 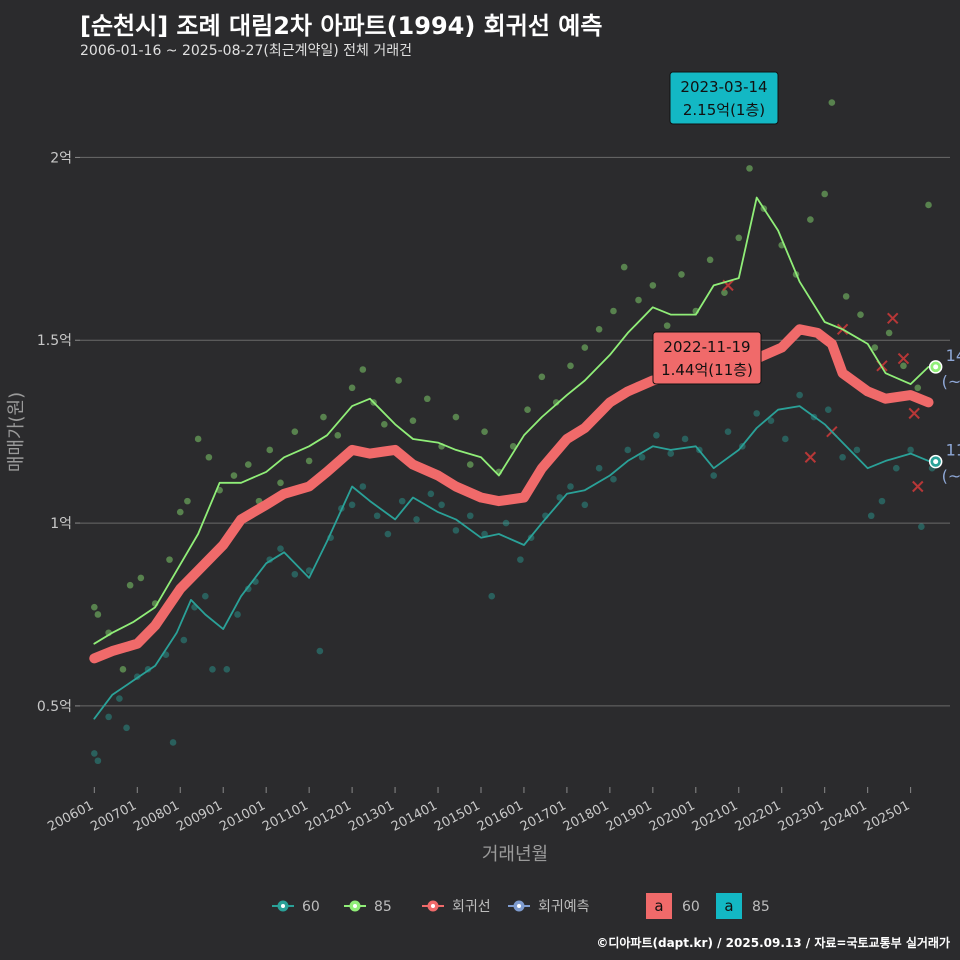 What do you see at coordinates (707, 370) in the screenshot?
I see `annotation-text-1: 1.44억(11층)` at bounding box center [707, 370].